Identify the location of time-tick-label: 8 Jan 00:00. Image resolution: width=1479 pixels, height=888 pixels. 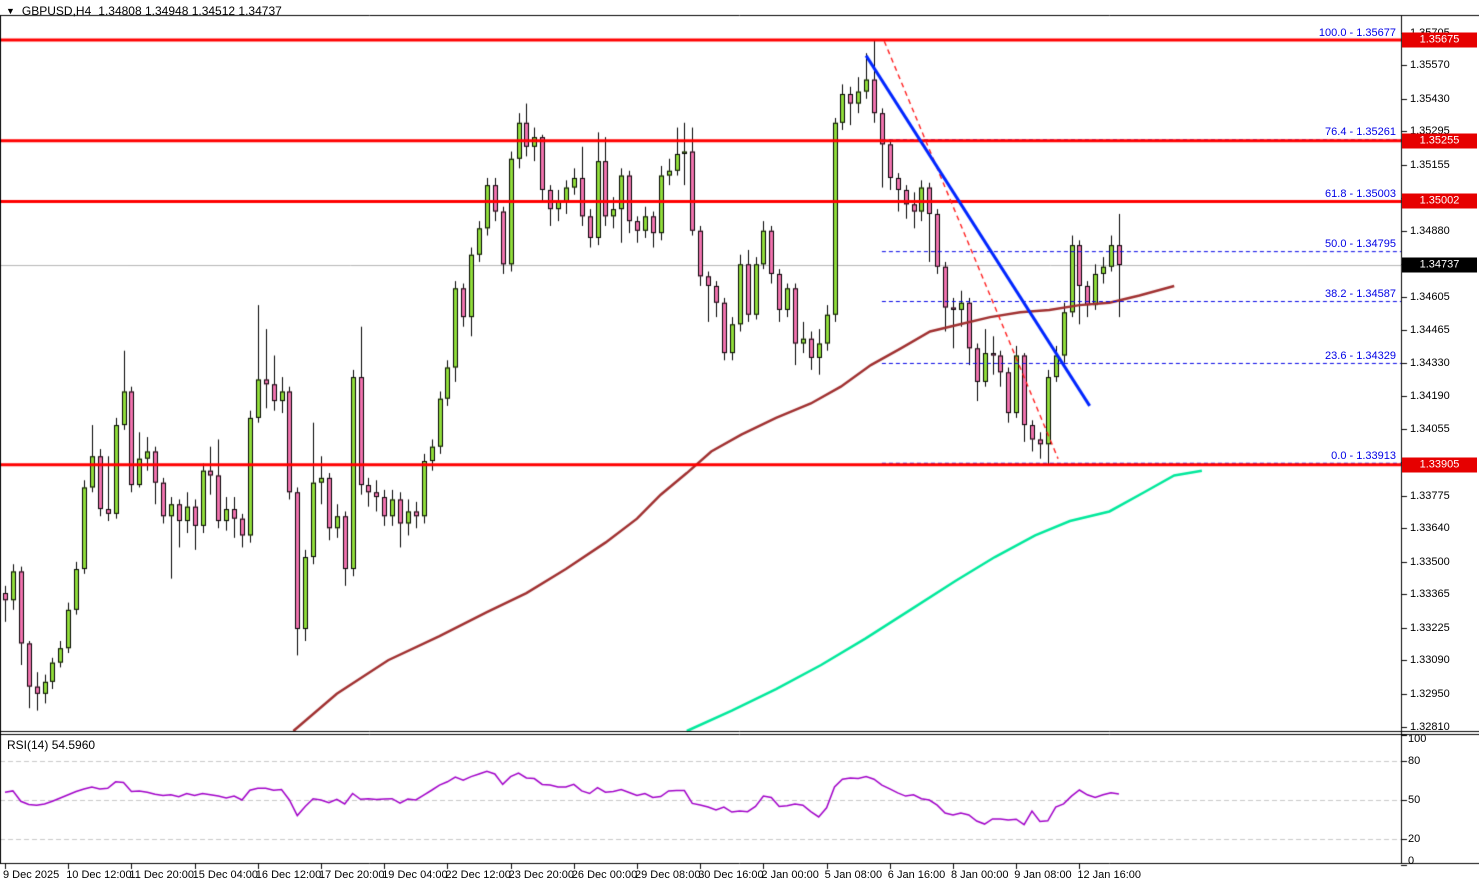
(980, 875).